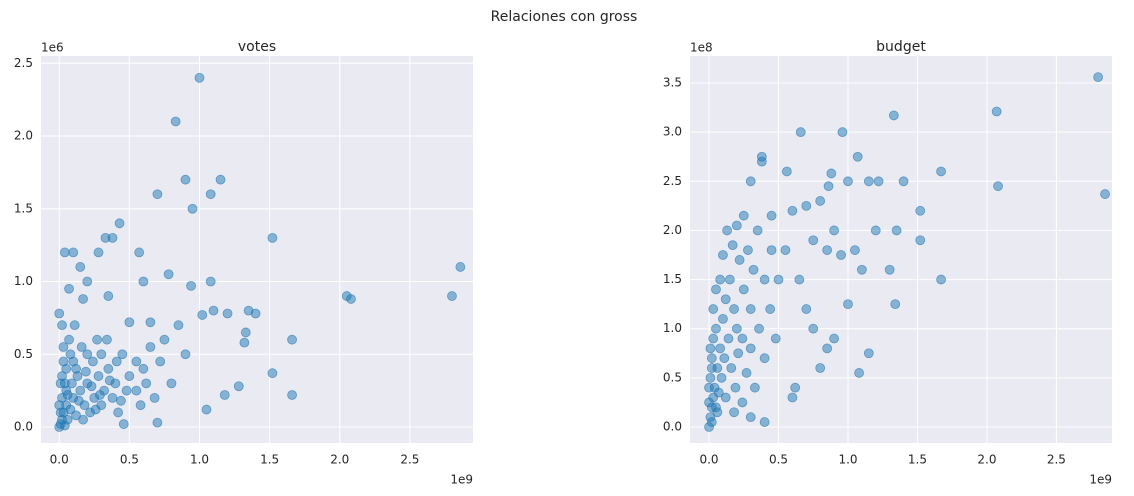  Describe the element at coordinates (564, 17) in the screenshot. I see `figure-title: Relaciones con gross` at that location.